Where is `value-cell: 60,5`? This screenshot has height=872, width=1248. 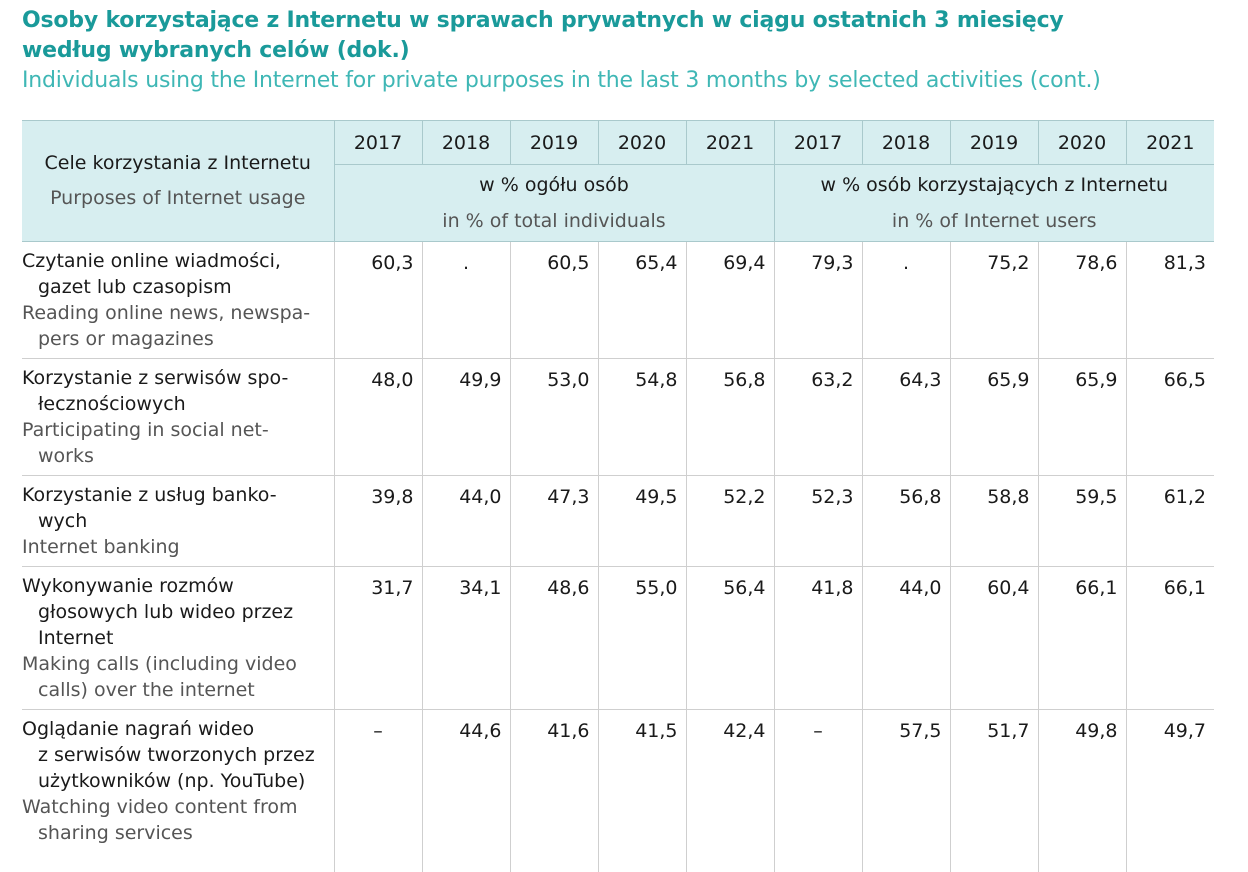 value-cell: 60,5 is located at coordinates (554, 300).